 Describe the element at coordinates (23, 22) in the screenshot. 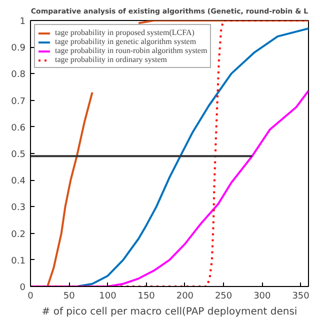

I see `y-tick-label: 1` at that location.